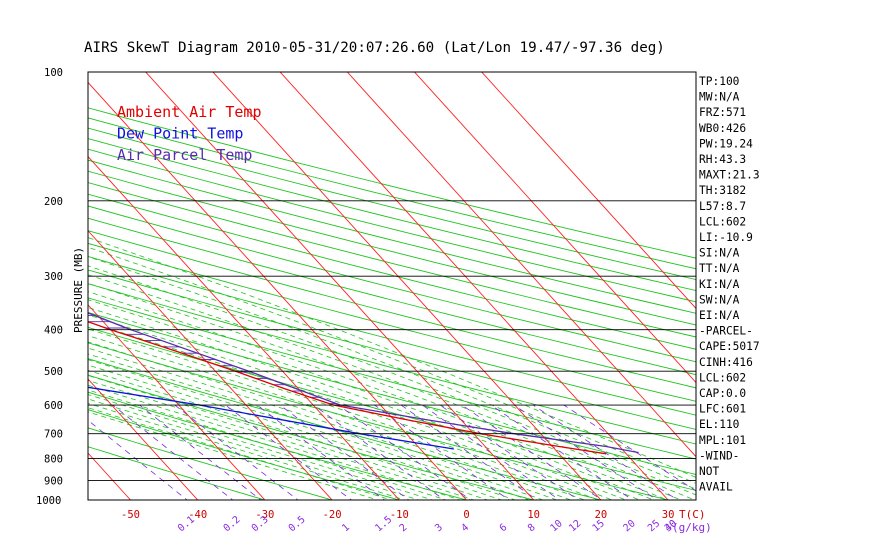 This screenshot has height=560, width=870. Describe the element at coordinates (48, 501) in the screenshot. I see `pressure-tick-label: 1000` at that location.